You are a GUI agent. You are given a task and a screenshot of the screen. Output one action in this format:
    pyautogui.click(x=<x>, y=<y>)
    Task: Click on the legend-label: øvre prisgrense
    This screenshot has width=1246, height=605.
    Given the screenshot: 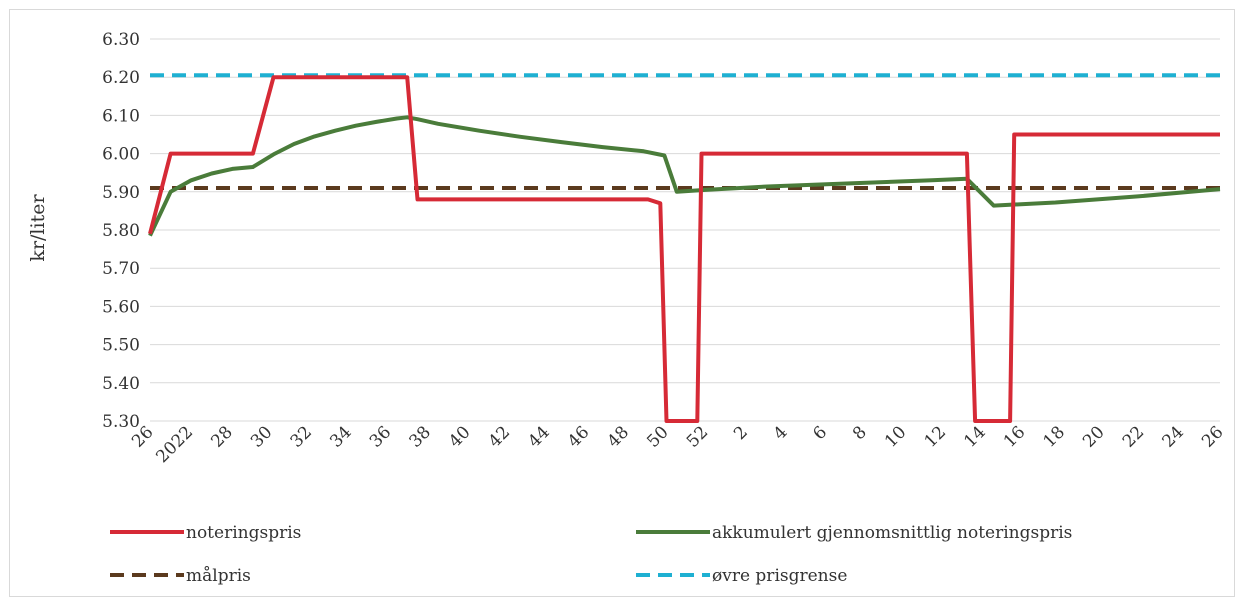 What is the action you would take?
    pyautogui.click(x=779, y=576)
    